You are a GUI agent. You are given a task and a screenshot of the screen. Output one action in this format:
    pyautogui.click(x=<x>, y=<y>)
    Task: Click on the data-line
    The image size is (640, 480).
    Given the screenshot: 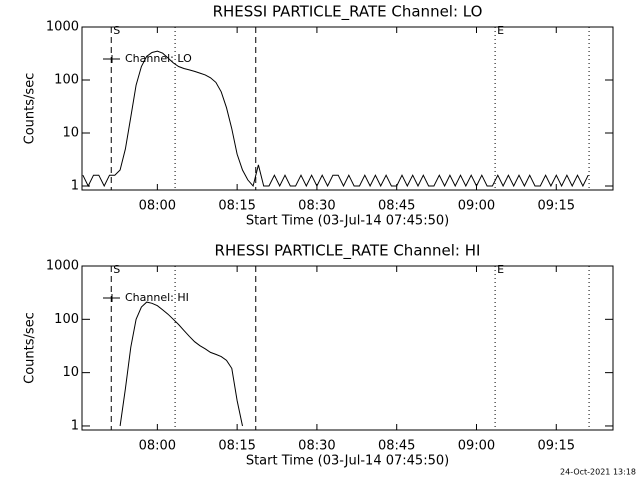 What is the action you would take?
    pyautogui.click(x=181, y=364)
    